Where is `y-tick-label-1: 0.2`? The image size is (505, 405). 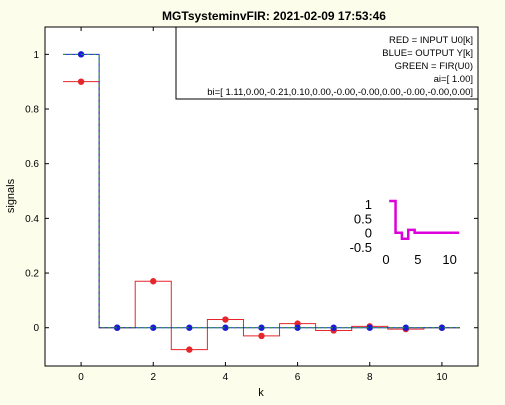
y-tick-label-1: 0.2 is located at coordinates (32, 274).